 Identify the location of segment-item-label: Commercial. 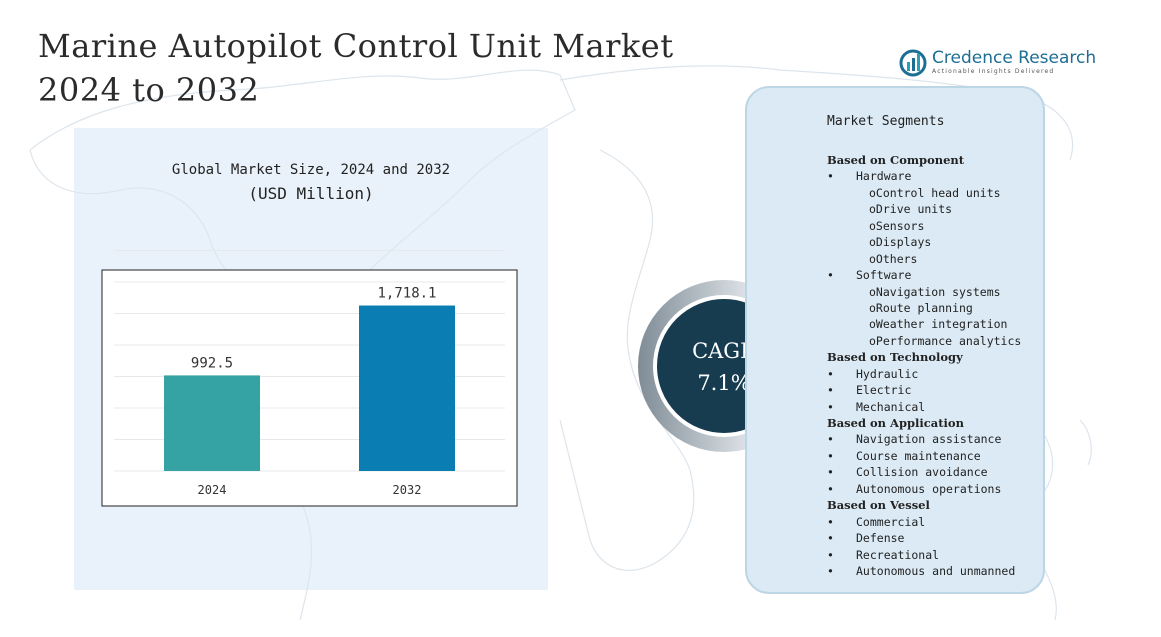
(891, 521).